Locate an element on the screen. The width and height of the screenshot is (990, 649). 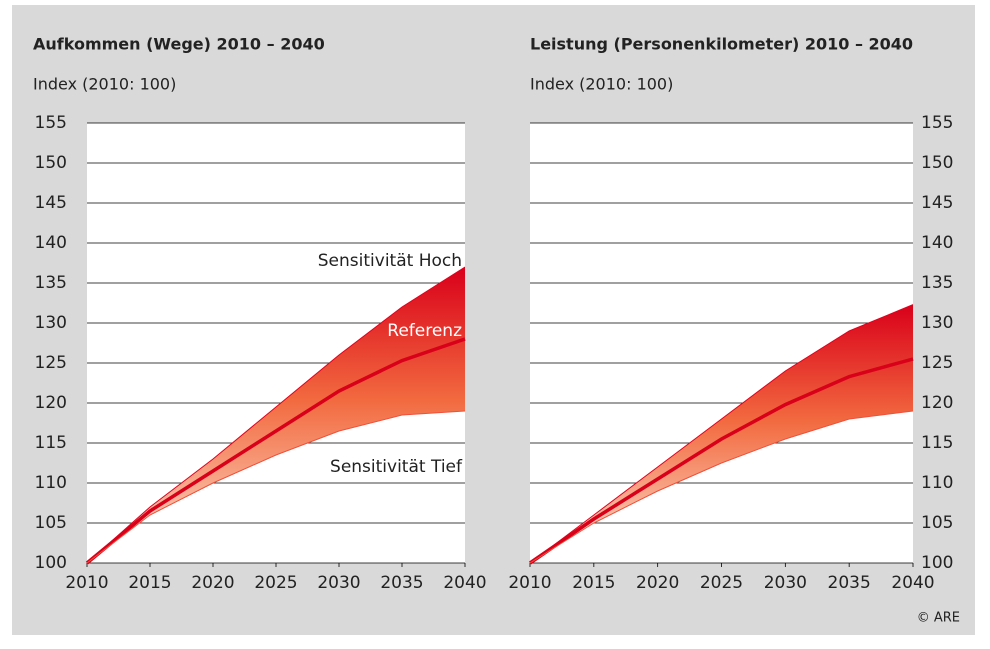
series-label: Referenz is located at coordinates (424, 331).